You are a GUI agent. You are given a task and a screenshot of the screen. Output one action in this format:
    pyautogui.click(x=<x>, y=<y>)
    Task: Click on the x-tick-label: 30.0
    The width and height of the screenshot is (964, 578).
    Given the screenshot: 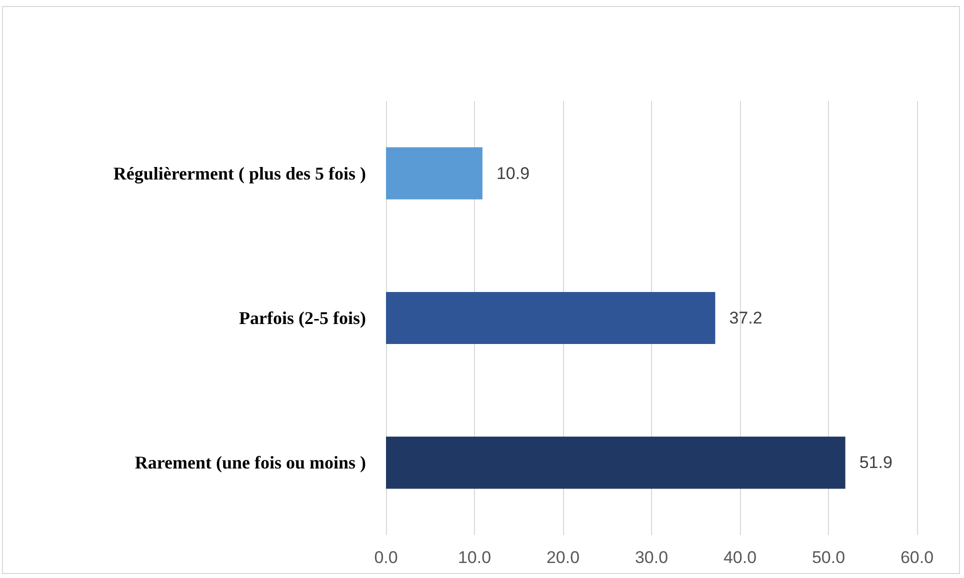 What is the action you would take?
    pyautogui.click(x=651, y=557)
    